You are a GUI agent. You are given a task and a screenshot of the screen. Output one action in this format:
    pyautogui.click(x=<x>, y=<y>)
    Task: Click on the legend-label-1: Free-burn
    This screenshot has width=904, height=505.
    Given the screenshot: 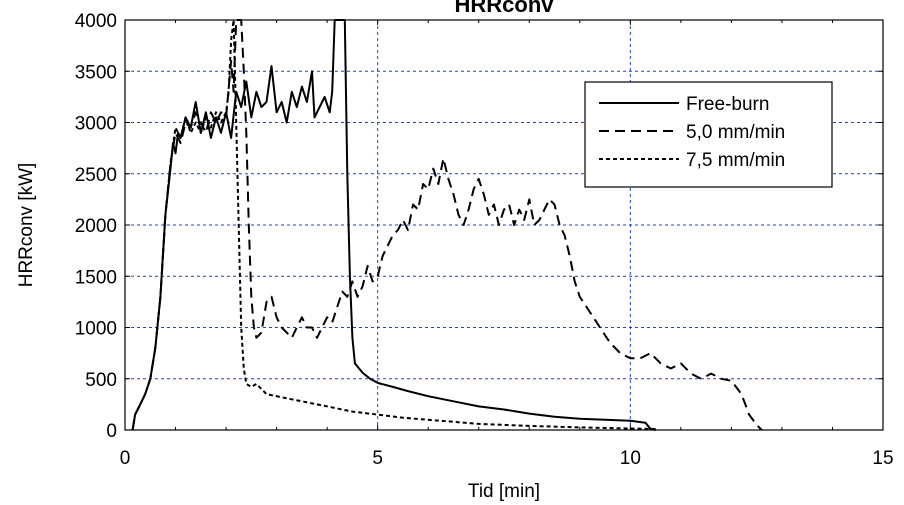 What is the action you would take?
    pyautogui.click(x=727, y=104)
    